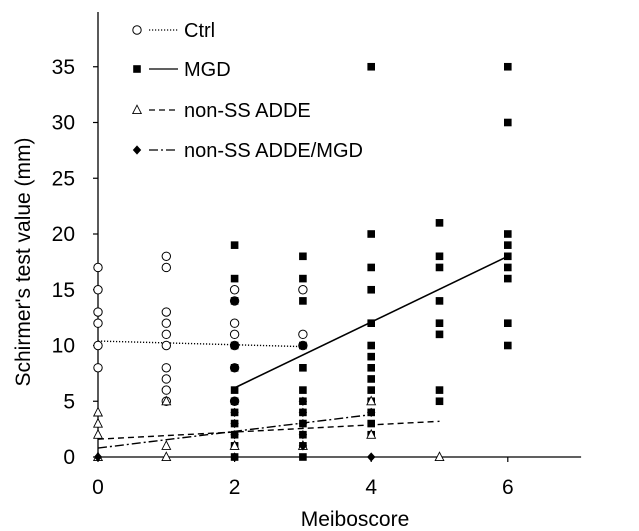 The image size is (639, 531). What do you see at coordinates (63, 290) in the screenshot?
I see `y-tick-label: 15` at bounding box center [63, 290].